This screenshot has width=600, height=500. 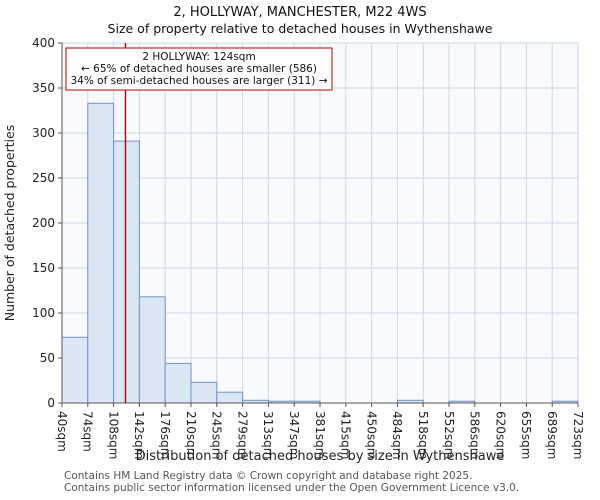 What do you see at coordinates (198, 57) in the screenshot?
I see `annotation-text: 2 HOLLYWAY: 124sqm` at bounding box center [198, 57].